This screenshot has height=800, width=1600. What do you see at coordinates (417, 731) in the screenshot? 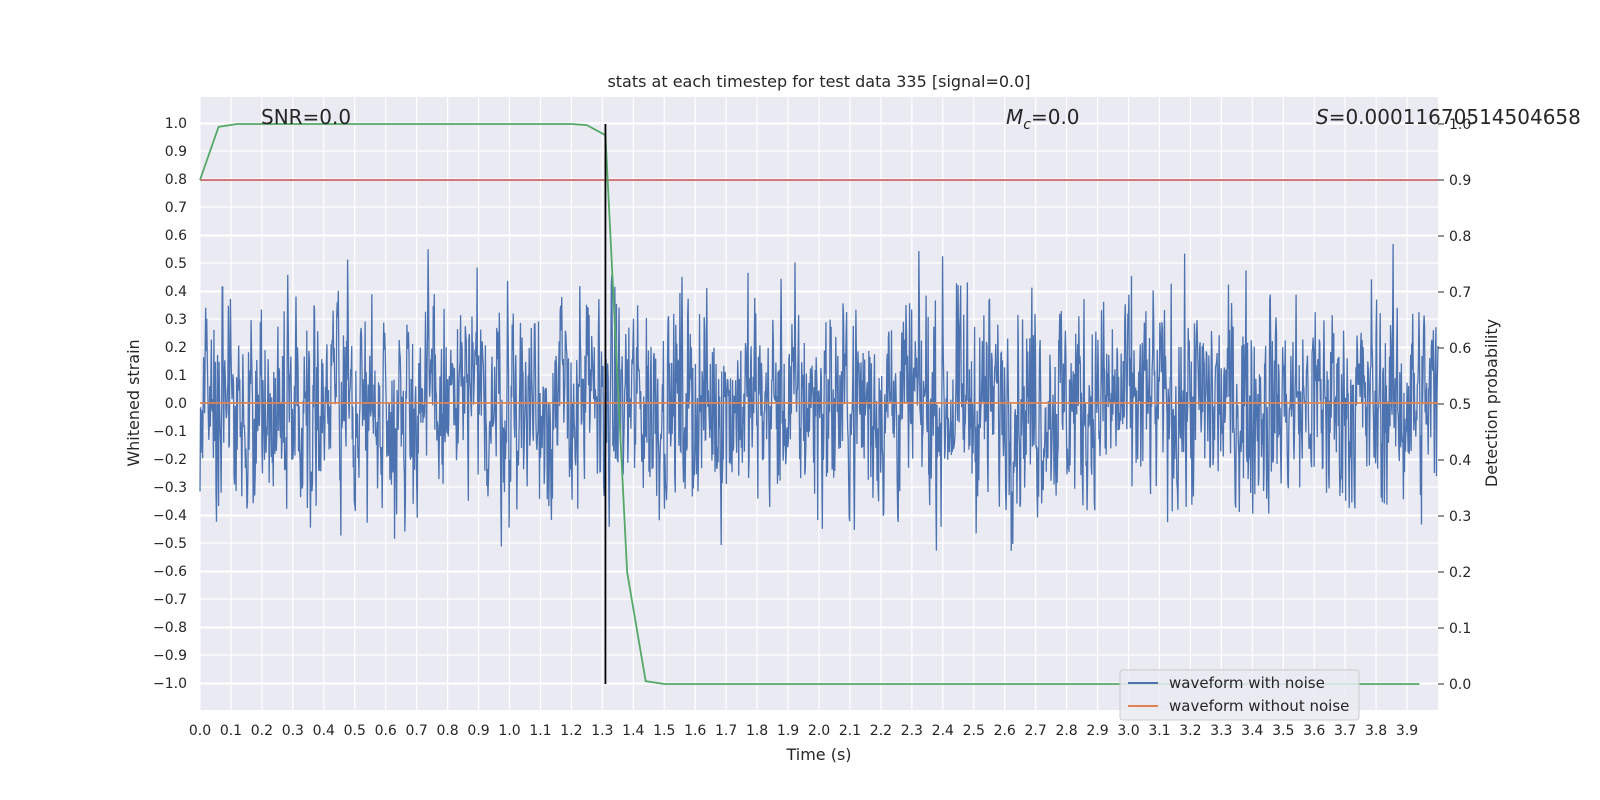
I see `x-tick-label: 0.7` at bounding box center [417, 731].